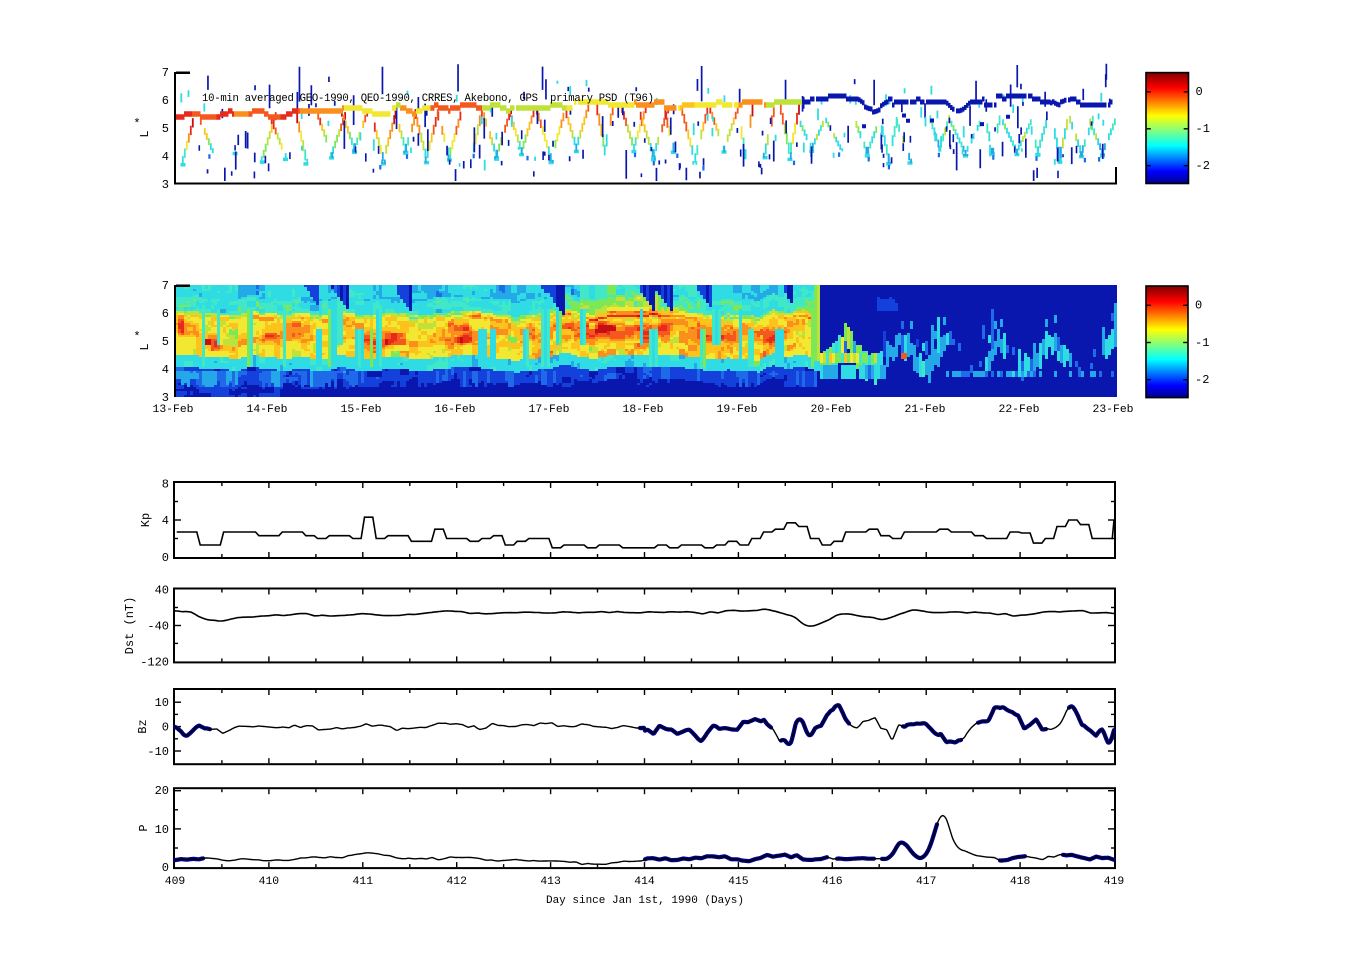 The image size is (1351, 974). I want to click on svg-text: 40, so click(162, 591).